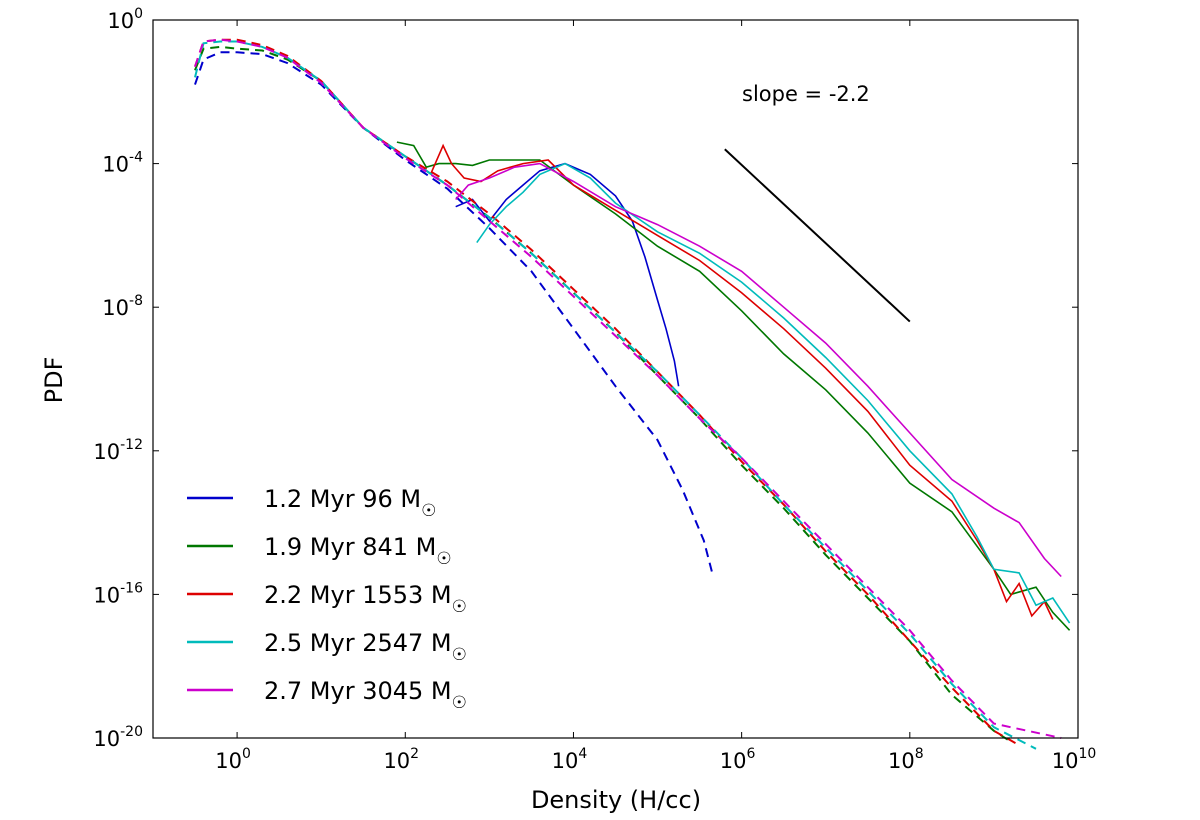  What do you see at coordinates (414, 754) in the screenshot?
I see `x-tick-exponent: 2` at bounding box center [414, 754].